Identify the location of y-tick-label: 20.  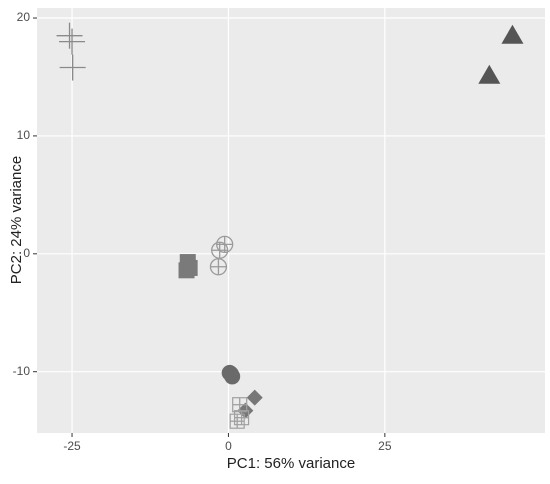
(24, 17).